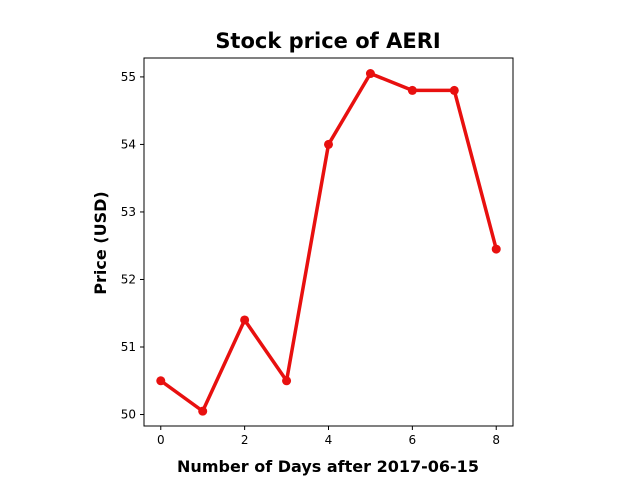 Image resolution: width=640 pixels, height=480 pixels. What do you see at coordinates (128, 212) in the screenshot?
I see `y-tick-label: 53` at bounding box center [128, 212].